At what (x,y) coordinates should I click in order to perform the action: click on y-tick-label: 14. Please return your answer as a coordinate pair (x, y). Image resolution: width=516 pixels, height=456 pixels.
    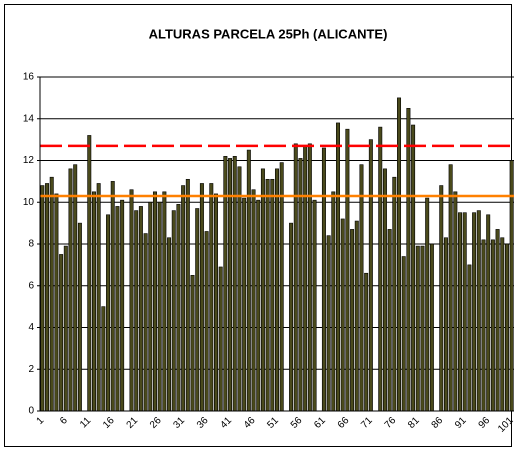
    Looking at the image, I should click on (29, 118).